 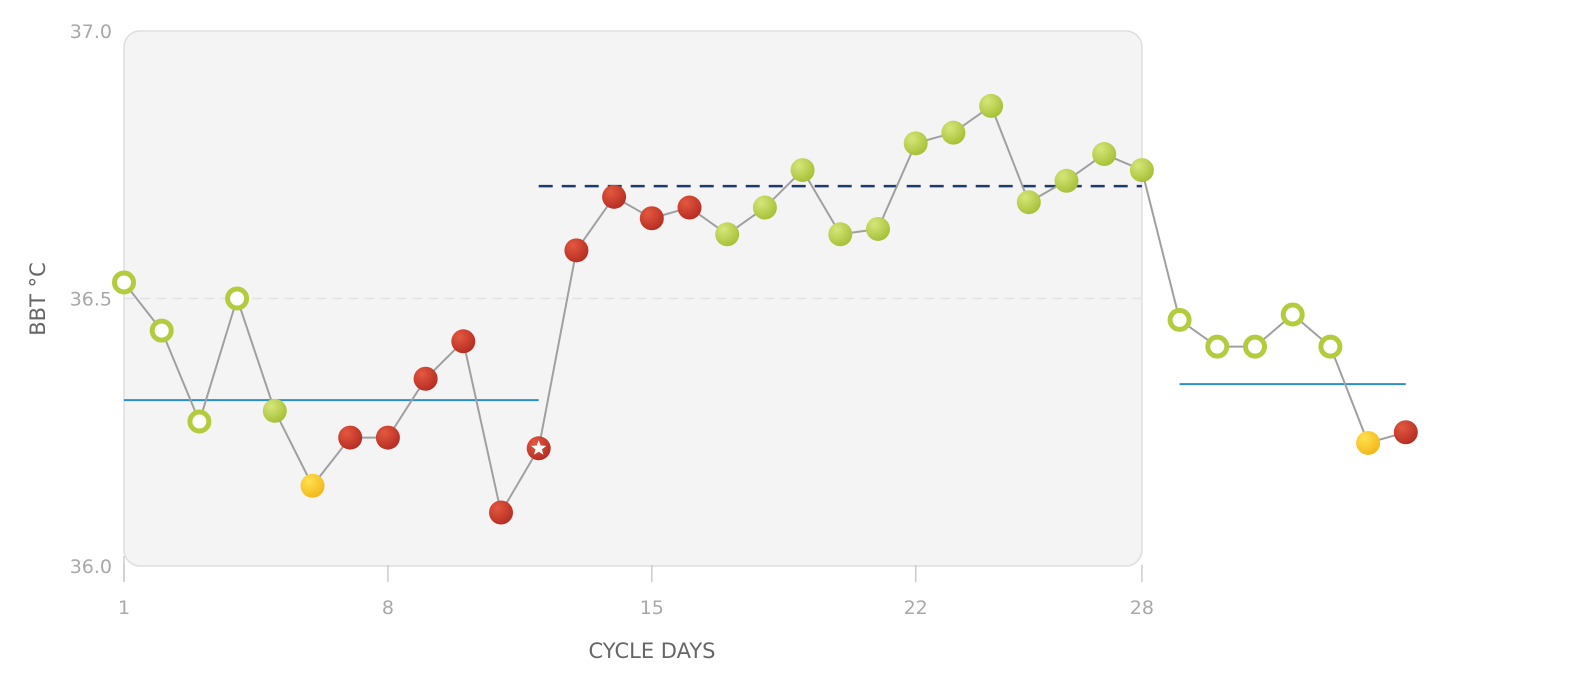 I want to click on x-tick-label: 15, so click(x=652, y=608).